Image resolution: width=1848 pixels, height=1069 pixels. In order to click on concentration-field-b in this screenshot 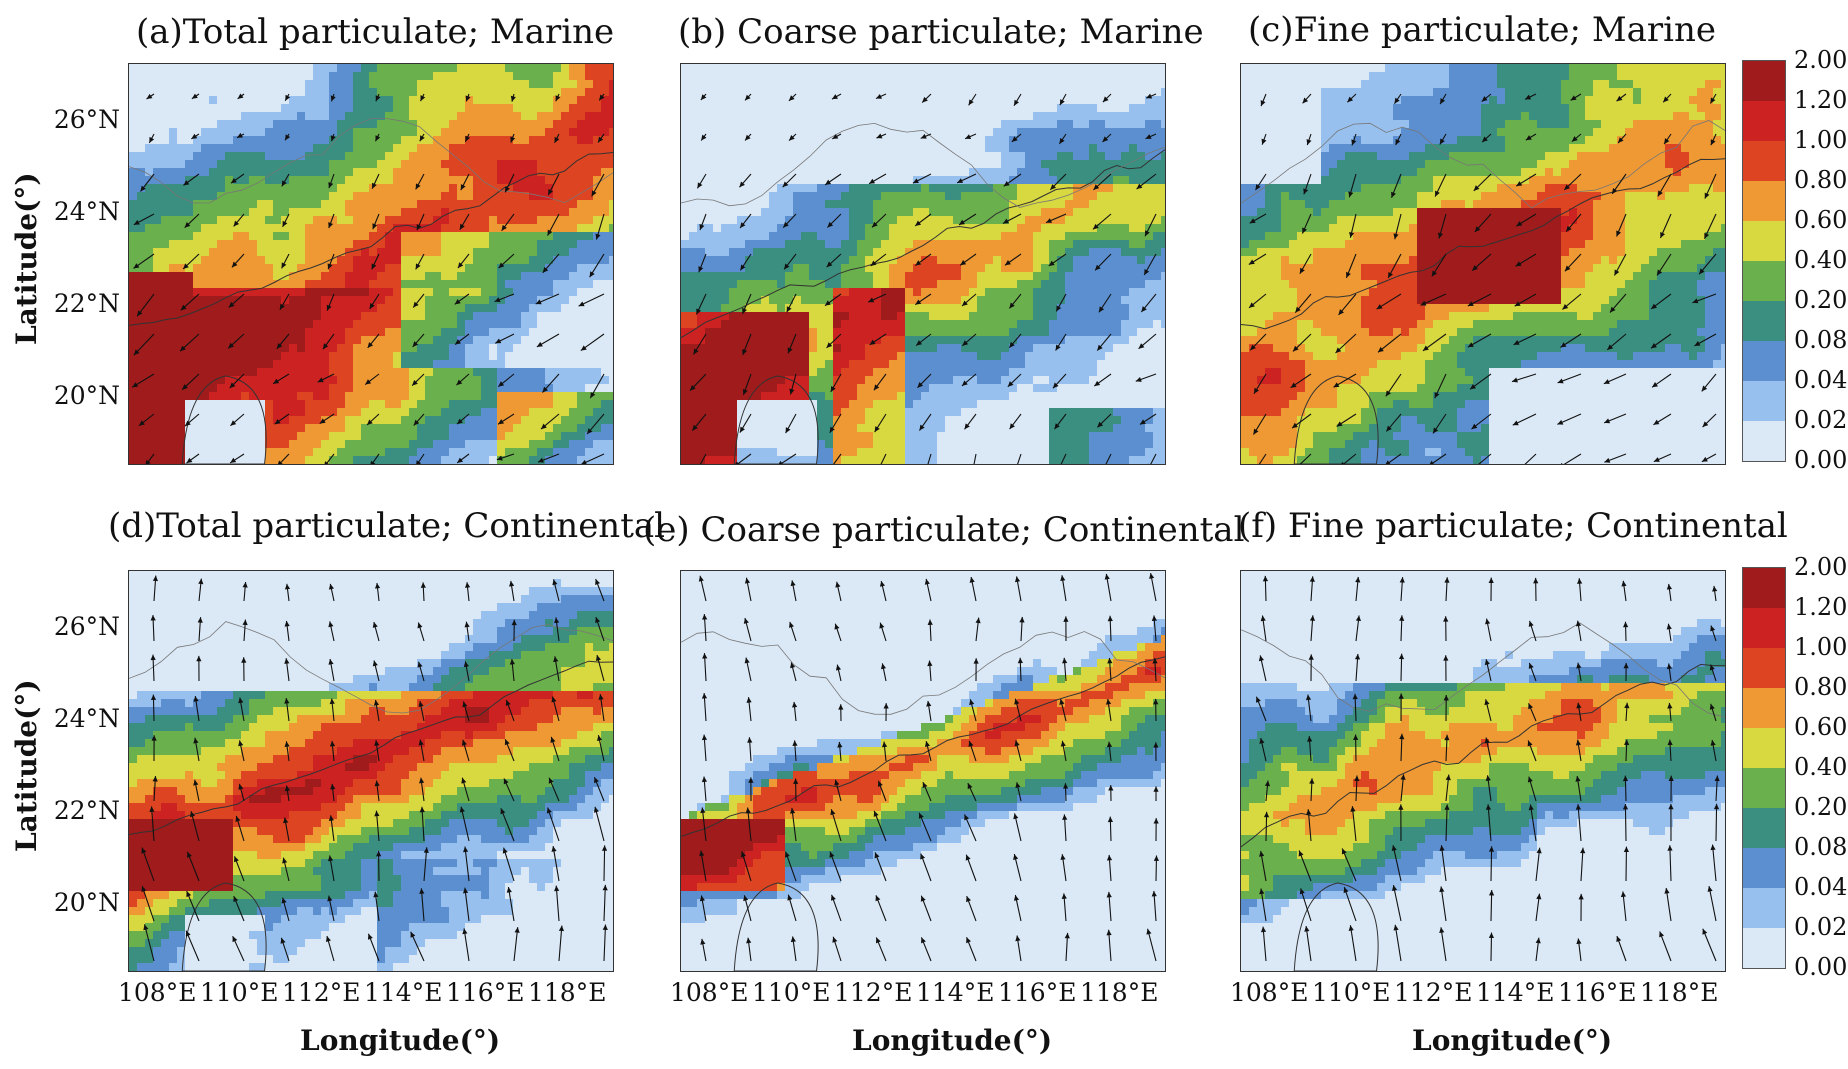, I will do `click(923, 264)`.